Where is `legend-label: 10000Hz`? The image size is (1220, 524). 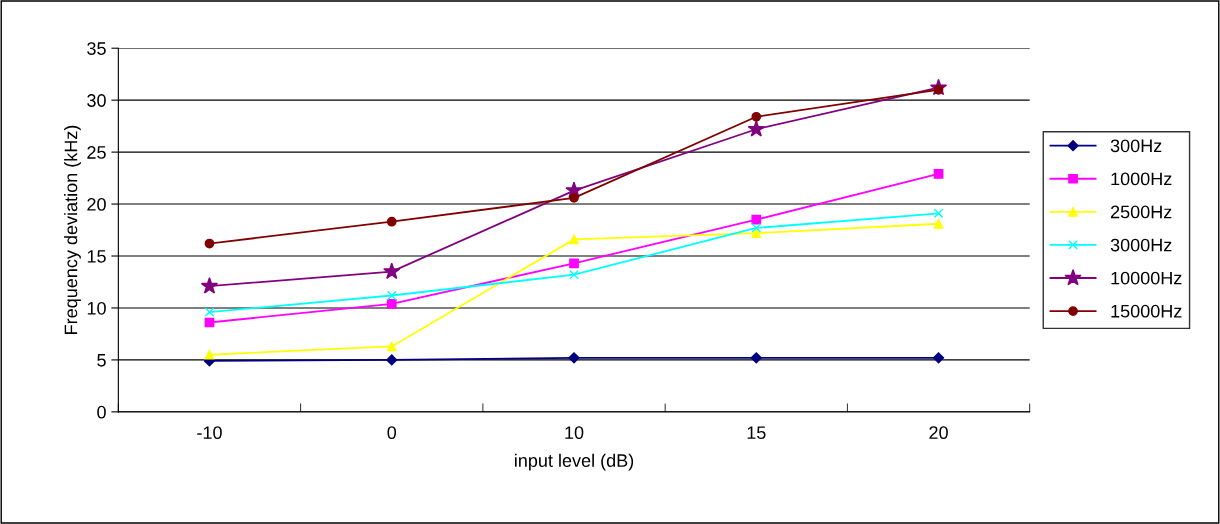 legend-label: 10000Hz is located at coordinates (1146, 278).